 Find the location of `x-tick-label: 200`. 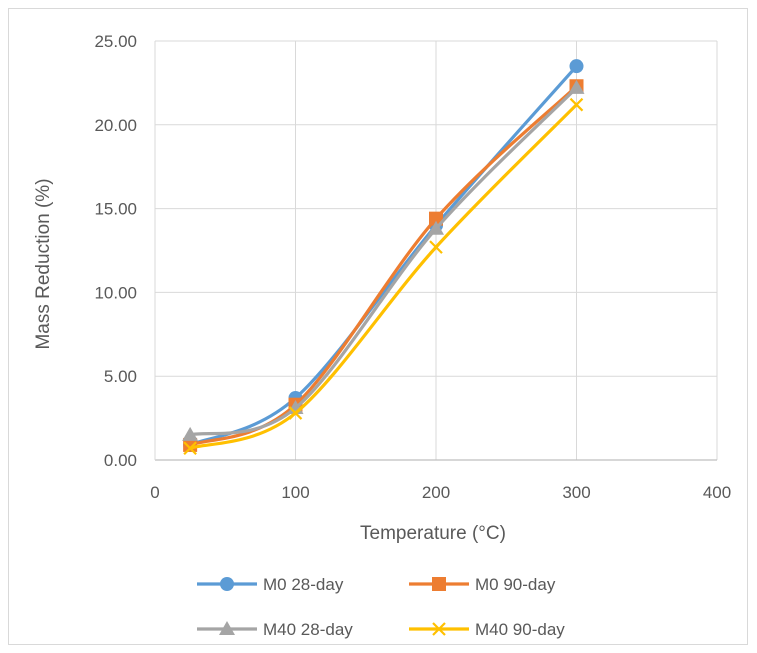

x-tick-label: 200 is located at coordinates (436, 492).